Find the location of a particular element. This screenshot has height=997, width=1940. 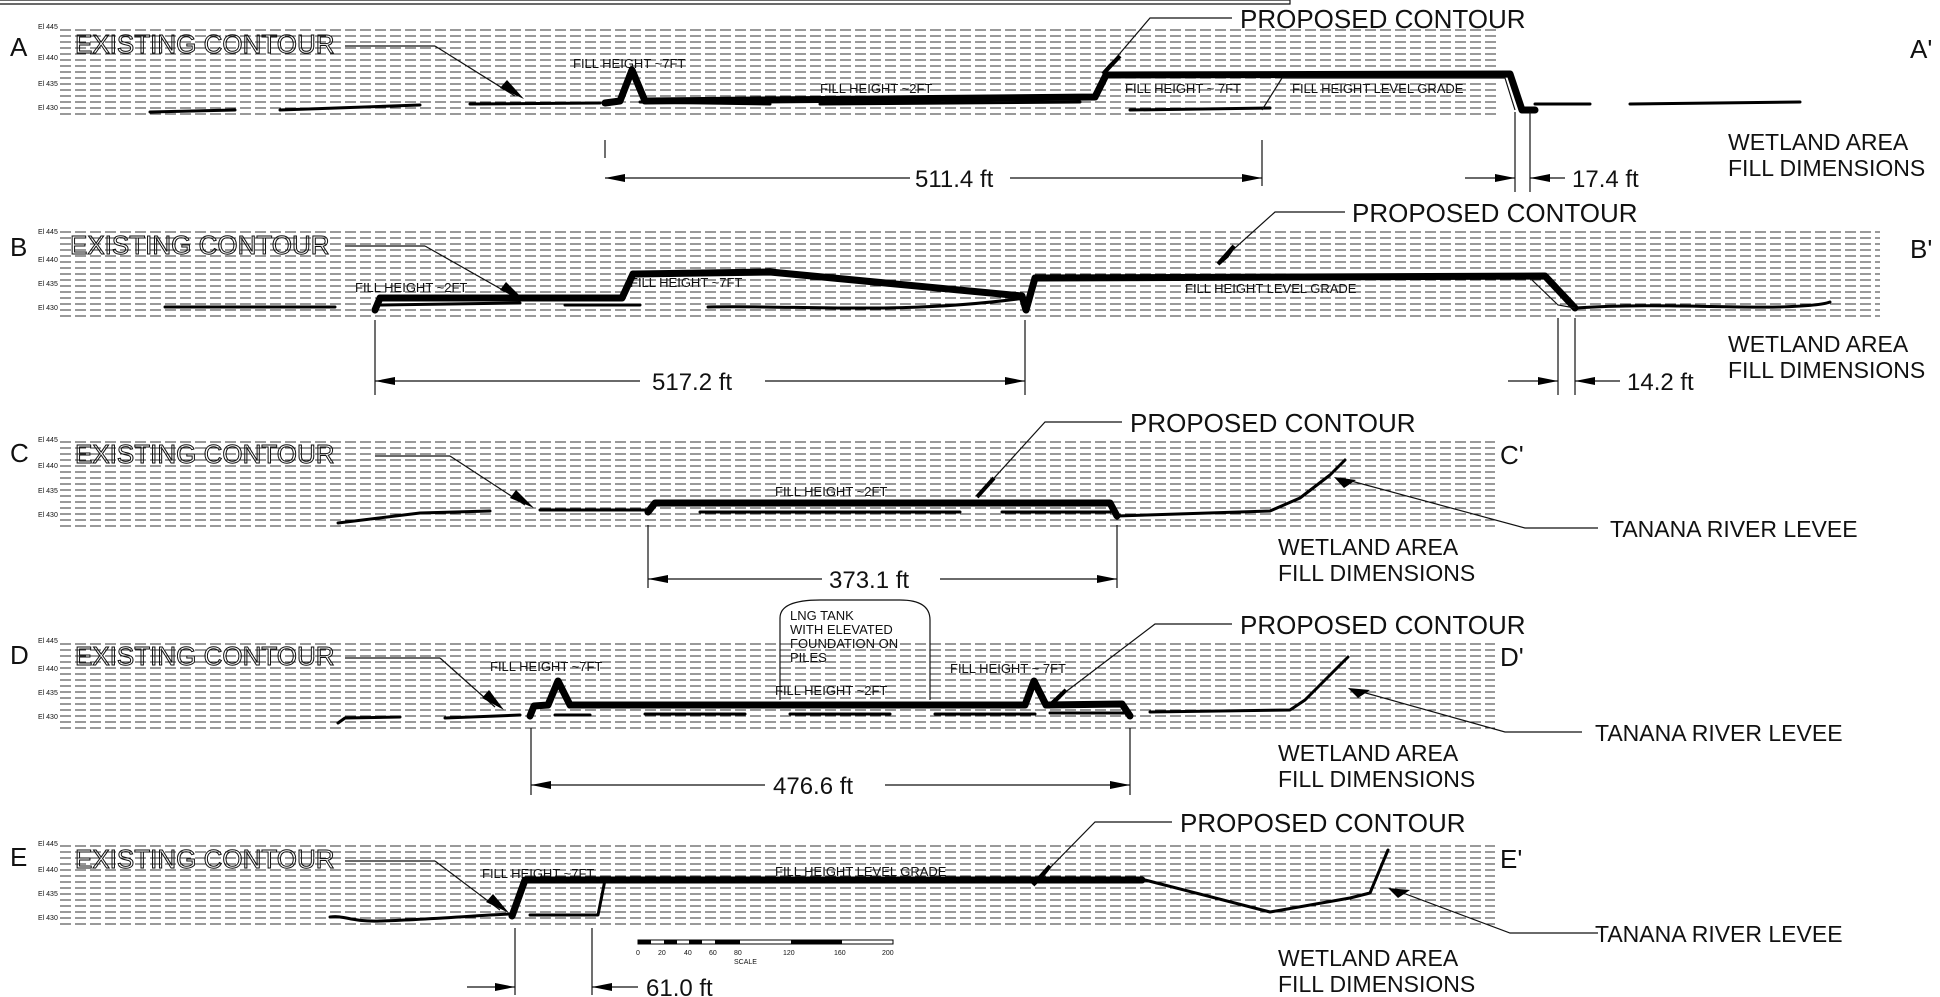

dim-arrow-b-small-left is located at coordinates (1548, 381).